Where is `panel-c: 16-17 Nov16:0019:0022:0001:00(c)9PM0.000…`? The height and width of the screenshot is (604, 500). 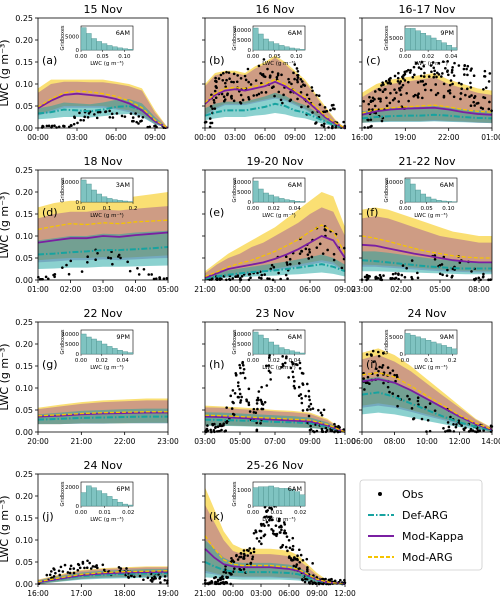
panel-c: 16-17 Nov16:0019:0022:0001:00(c)9PM0.000… is located at coordinates (425, 72).